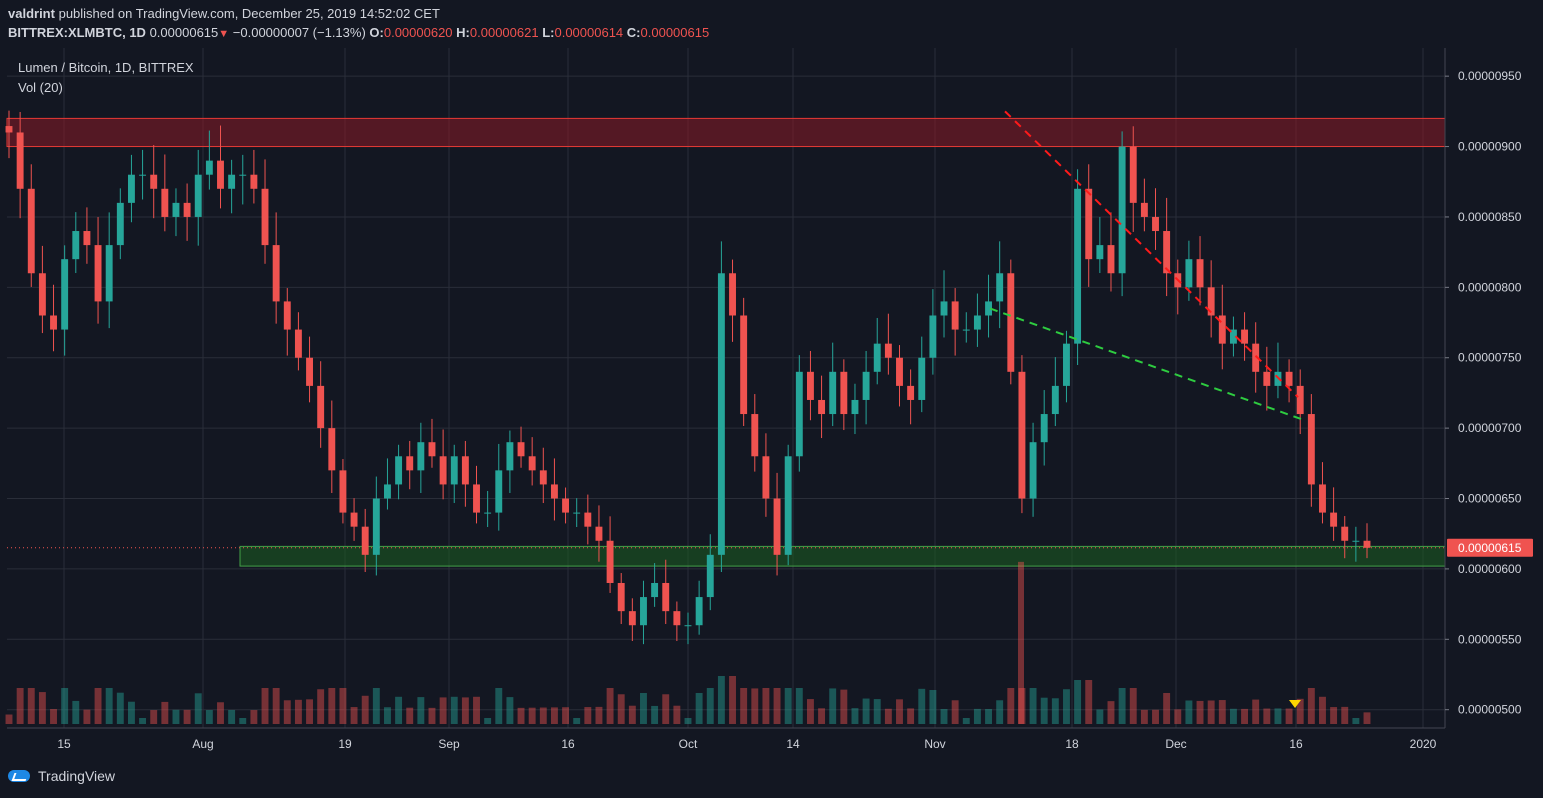 Image resolution: width=1543 pixels, height=798 pixels. What do you see at coordinates (1423, 744) in the screenshot?
I see `x-tick-label: 2020` at bounding box center [1423, 744].